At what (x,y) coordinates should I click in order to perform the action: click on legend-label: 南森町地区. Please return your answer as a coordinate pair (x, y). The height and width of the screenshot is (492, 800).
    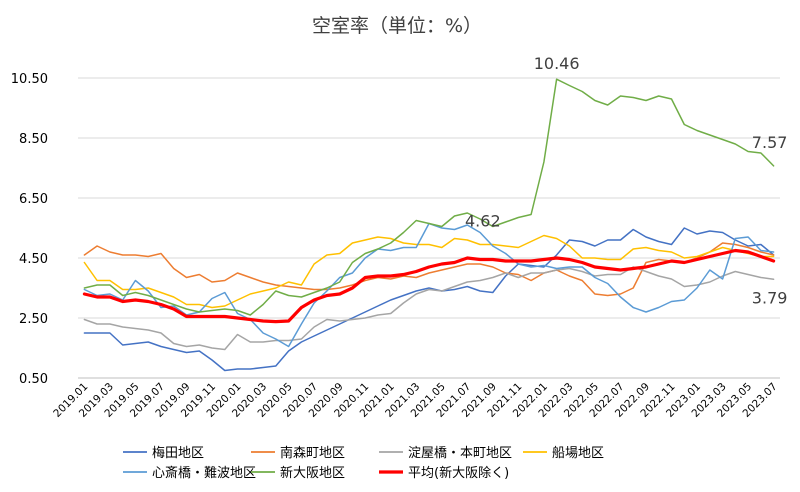
    Looking at the image, I should click on (312, 453).